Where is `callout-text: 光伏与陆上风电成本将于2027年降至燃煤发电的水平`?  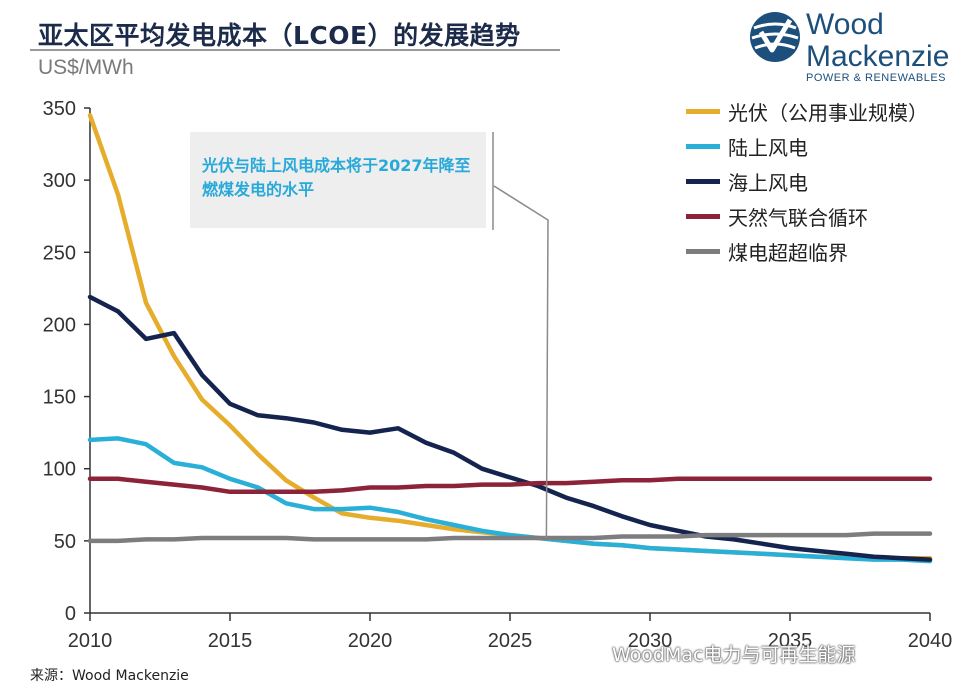 callout-text: 光伏与陆上风电成本将于2027年降至燃煤发电的水平 is located at coordinates (336, 177).